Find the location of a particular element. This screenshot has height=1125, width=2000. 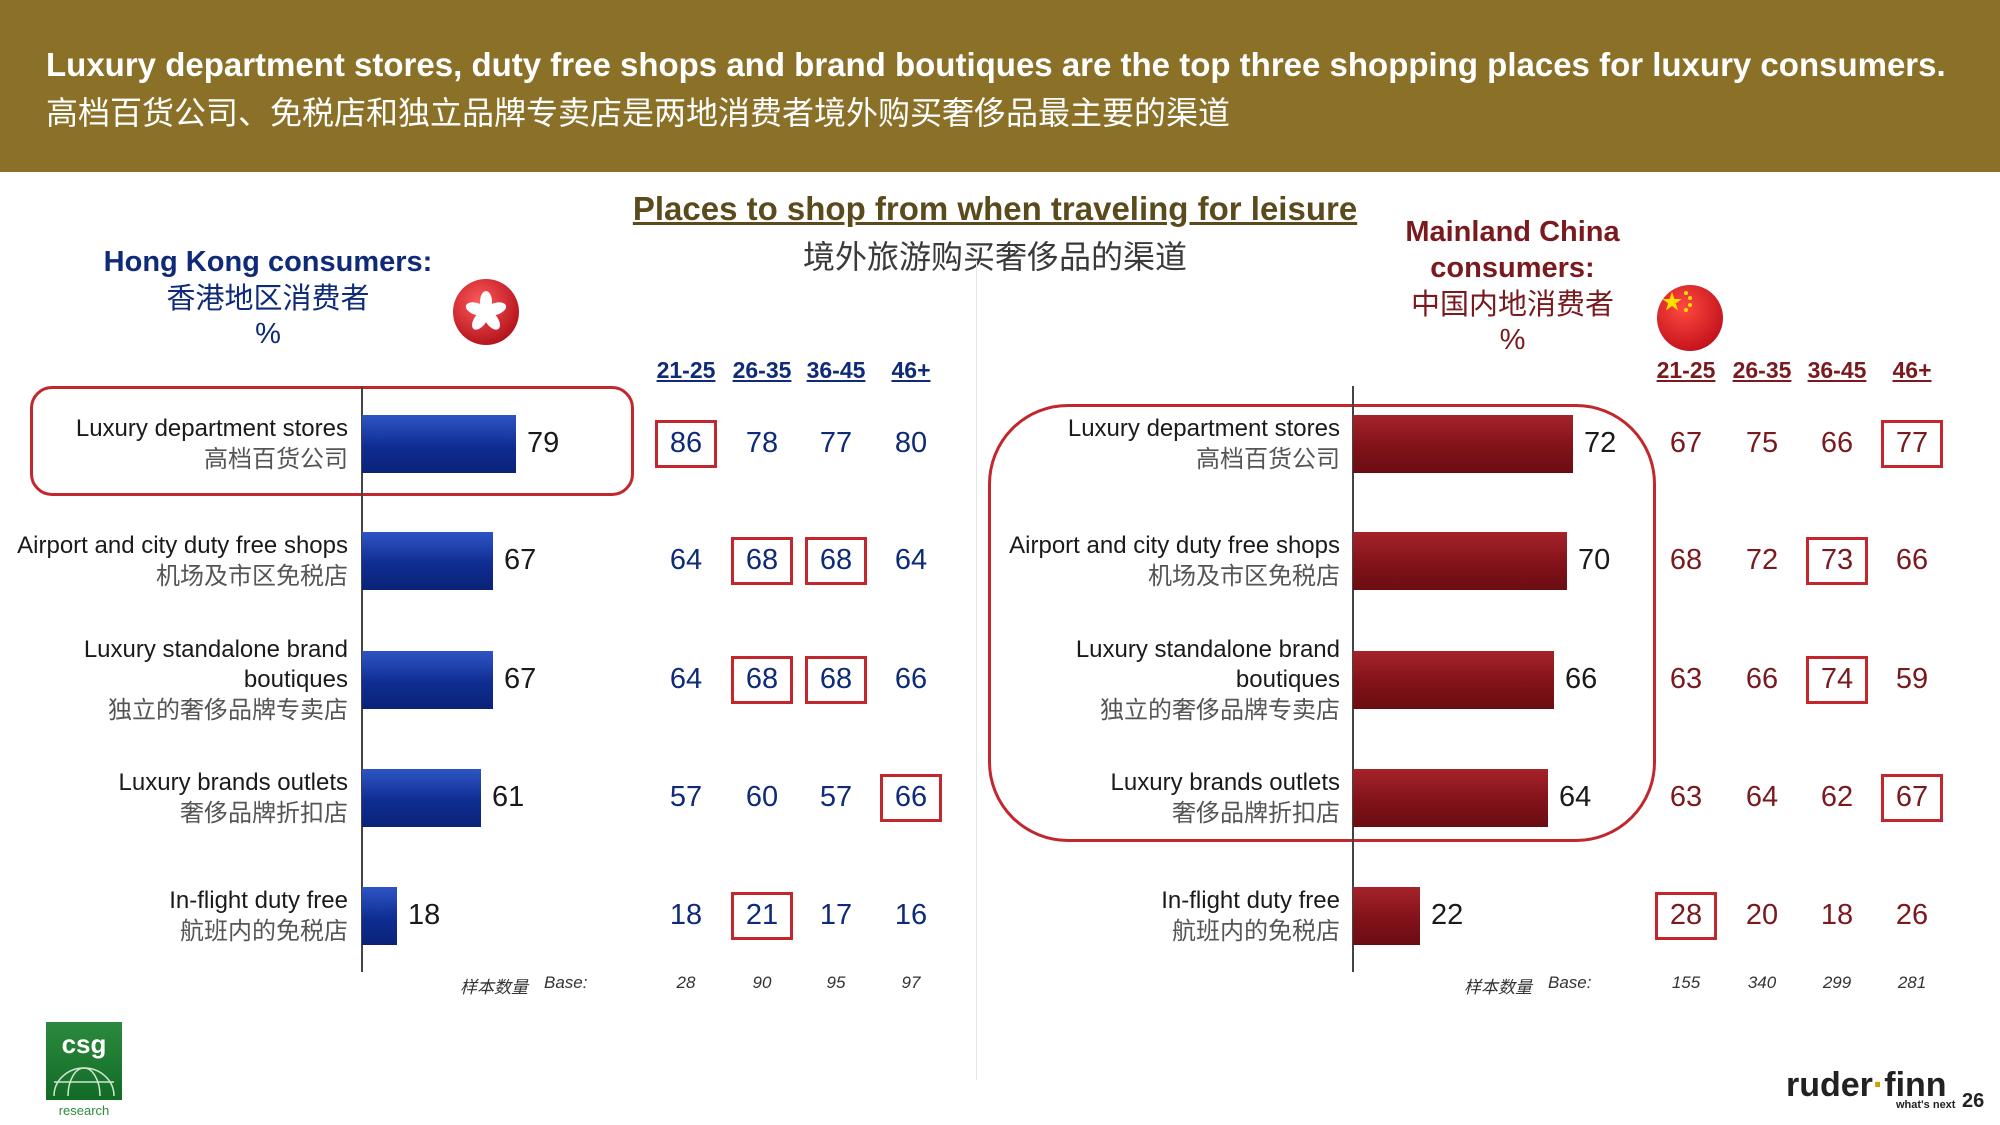

cn-title-line: 中国内地消费者 is located at coordinates (1512, 304).